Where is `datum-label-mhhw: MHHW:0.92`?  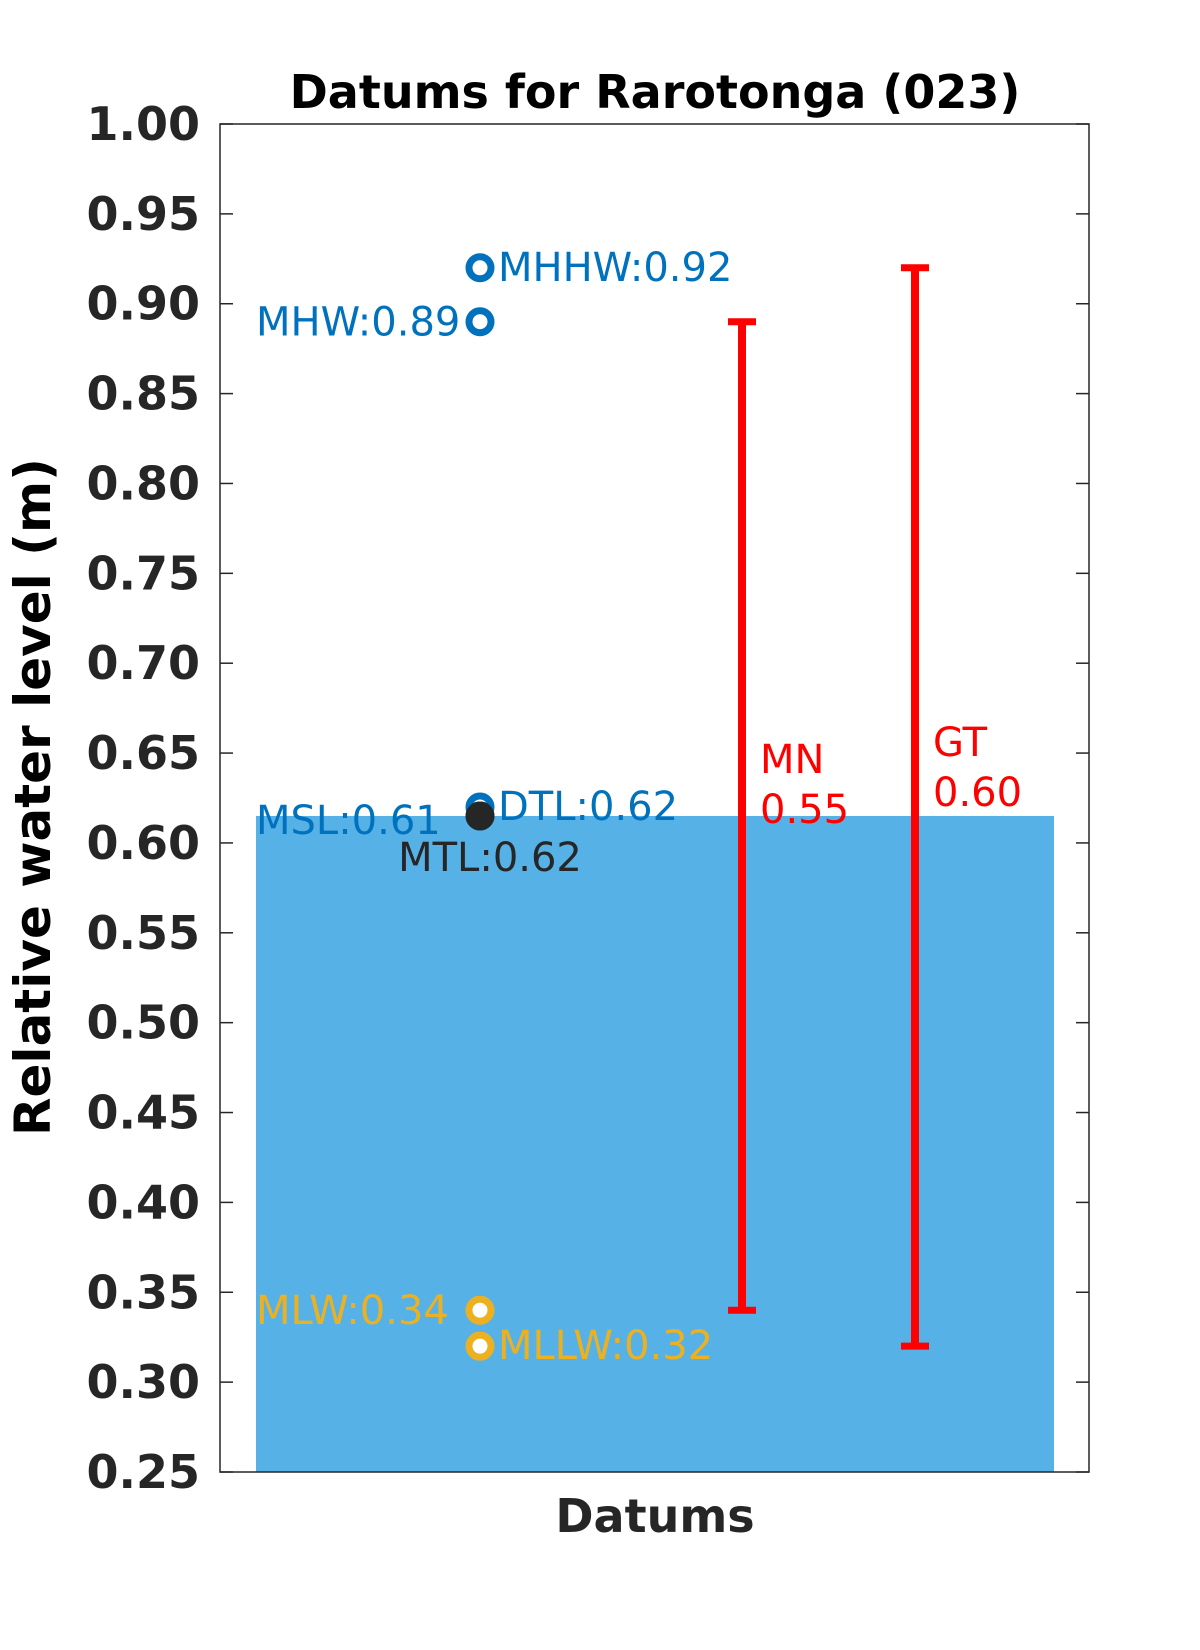 datum-label-mhhw: MHHW:0.92 is located at coordinates (615, 268).